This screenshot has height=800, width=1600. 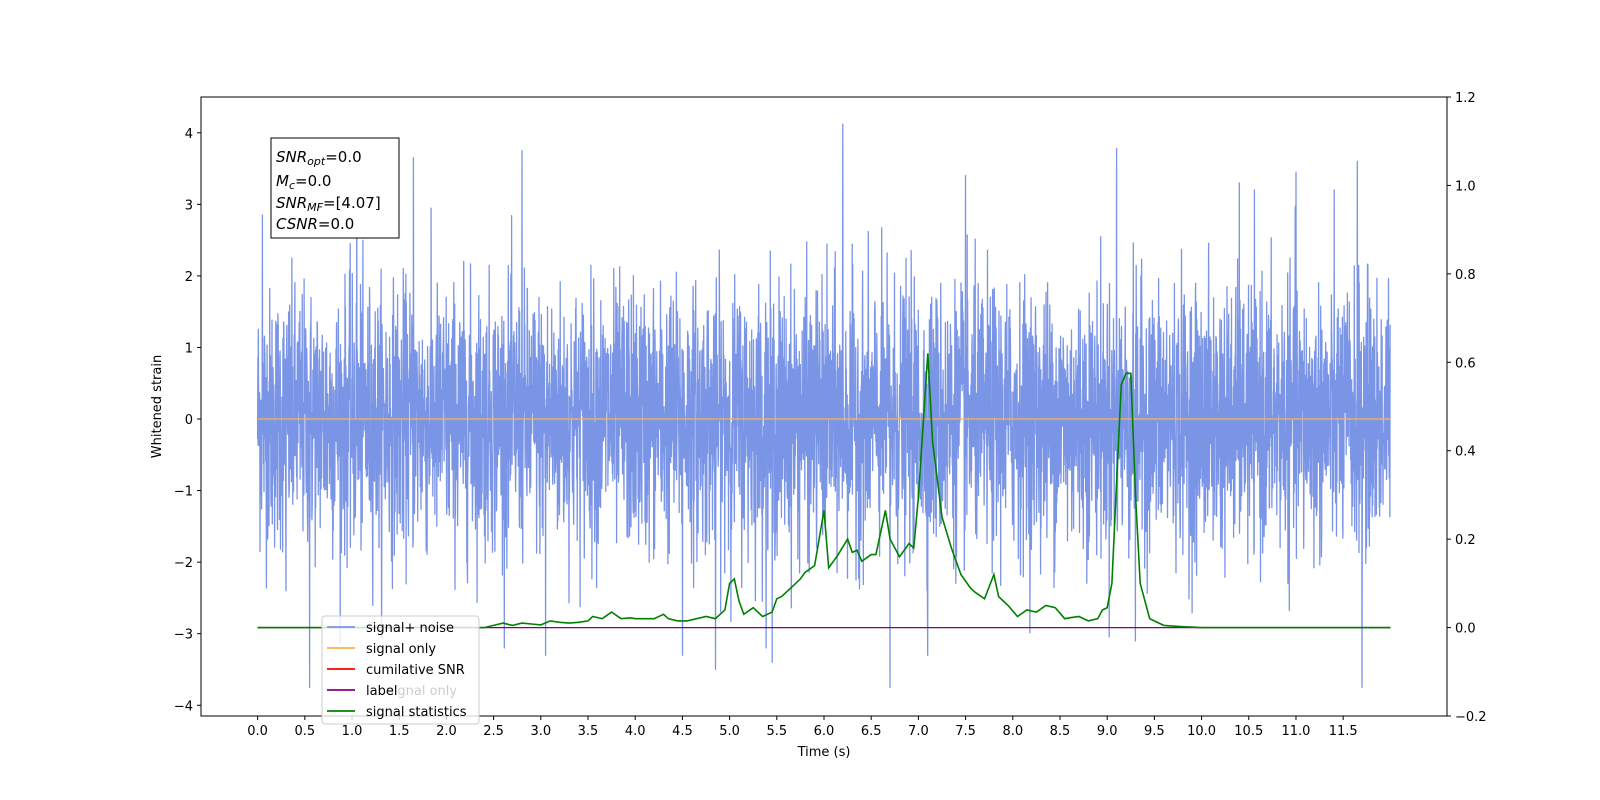 What do you see at coordinates (824, 731) in the screenshot?
I see `x-tick-label: 6.0` at bounding box center [824, 731].